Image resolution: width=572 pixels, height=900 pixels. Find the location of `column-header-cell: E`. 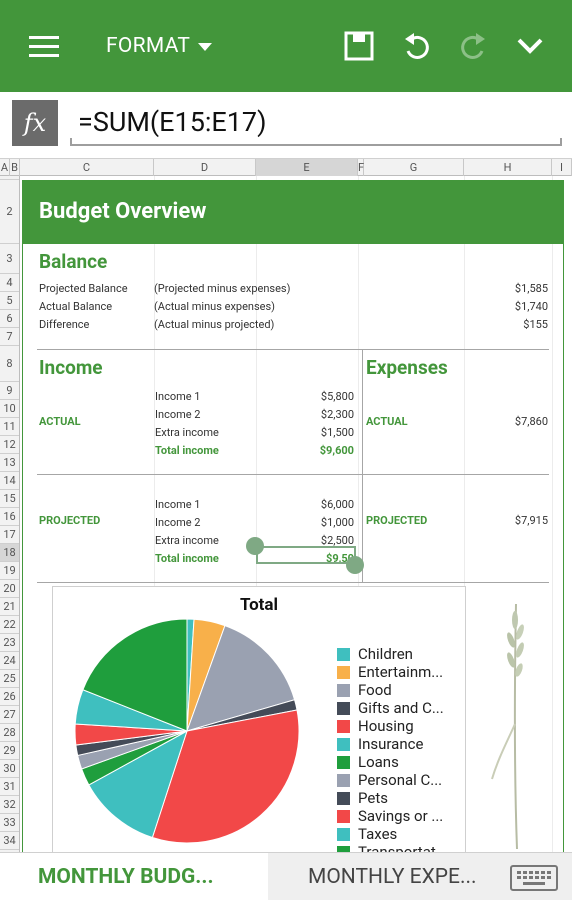

column-header-cell: E is located at coordinates (307, 167).